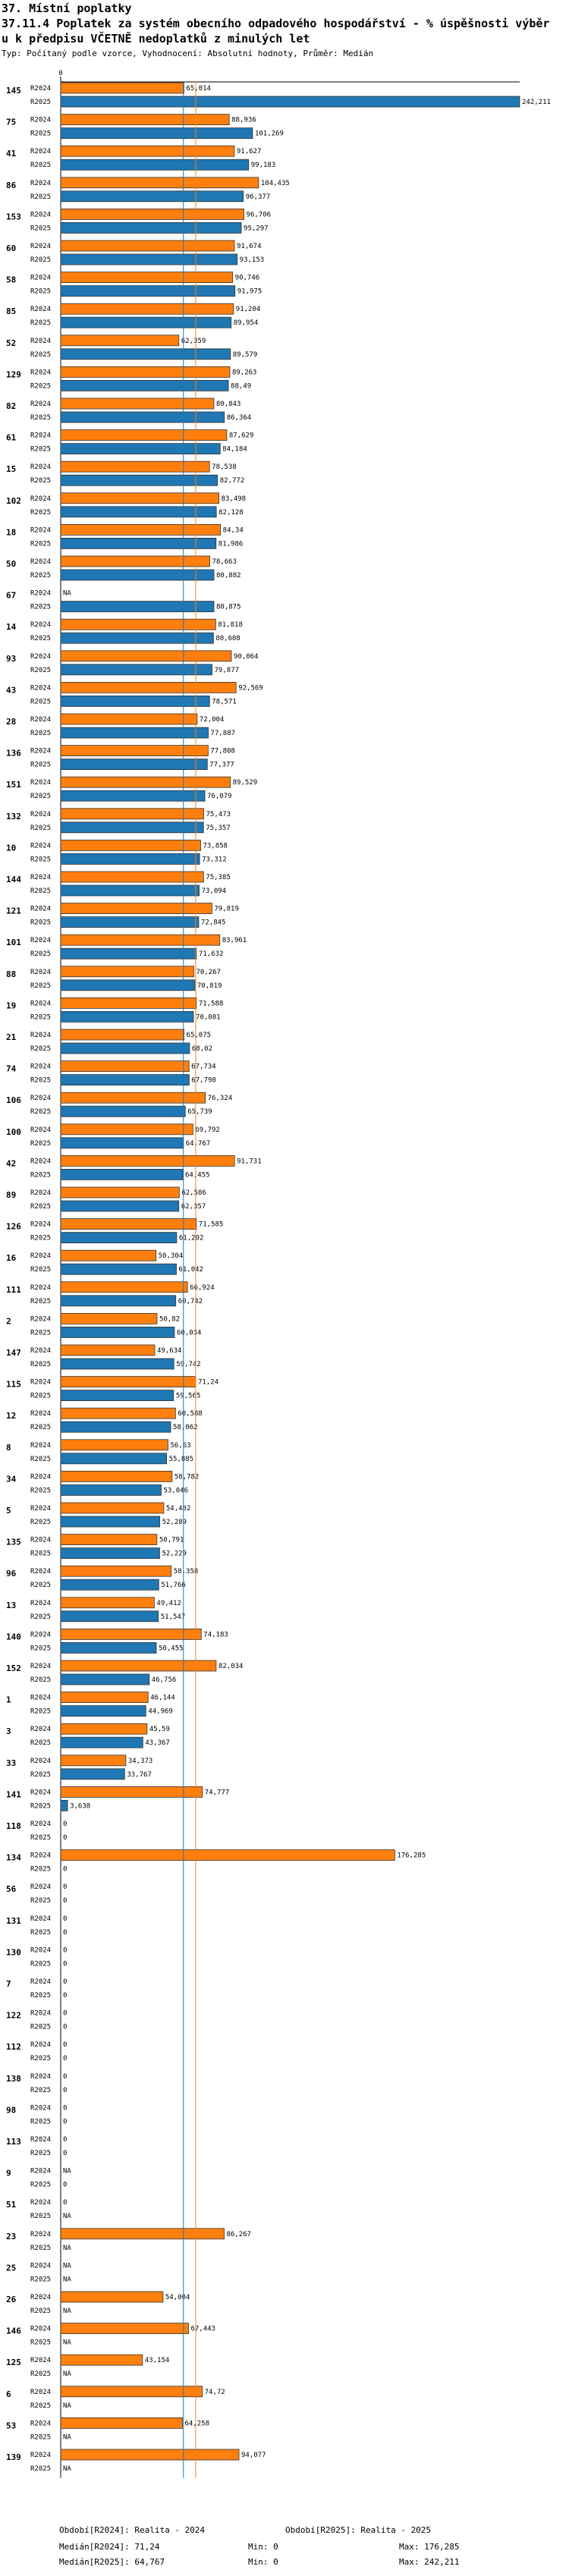  I want to click on data-label-2024: 91,204, so click(249, 309).